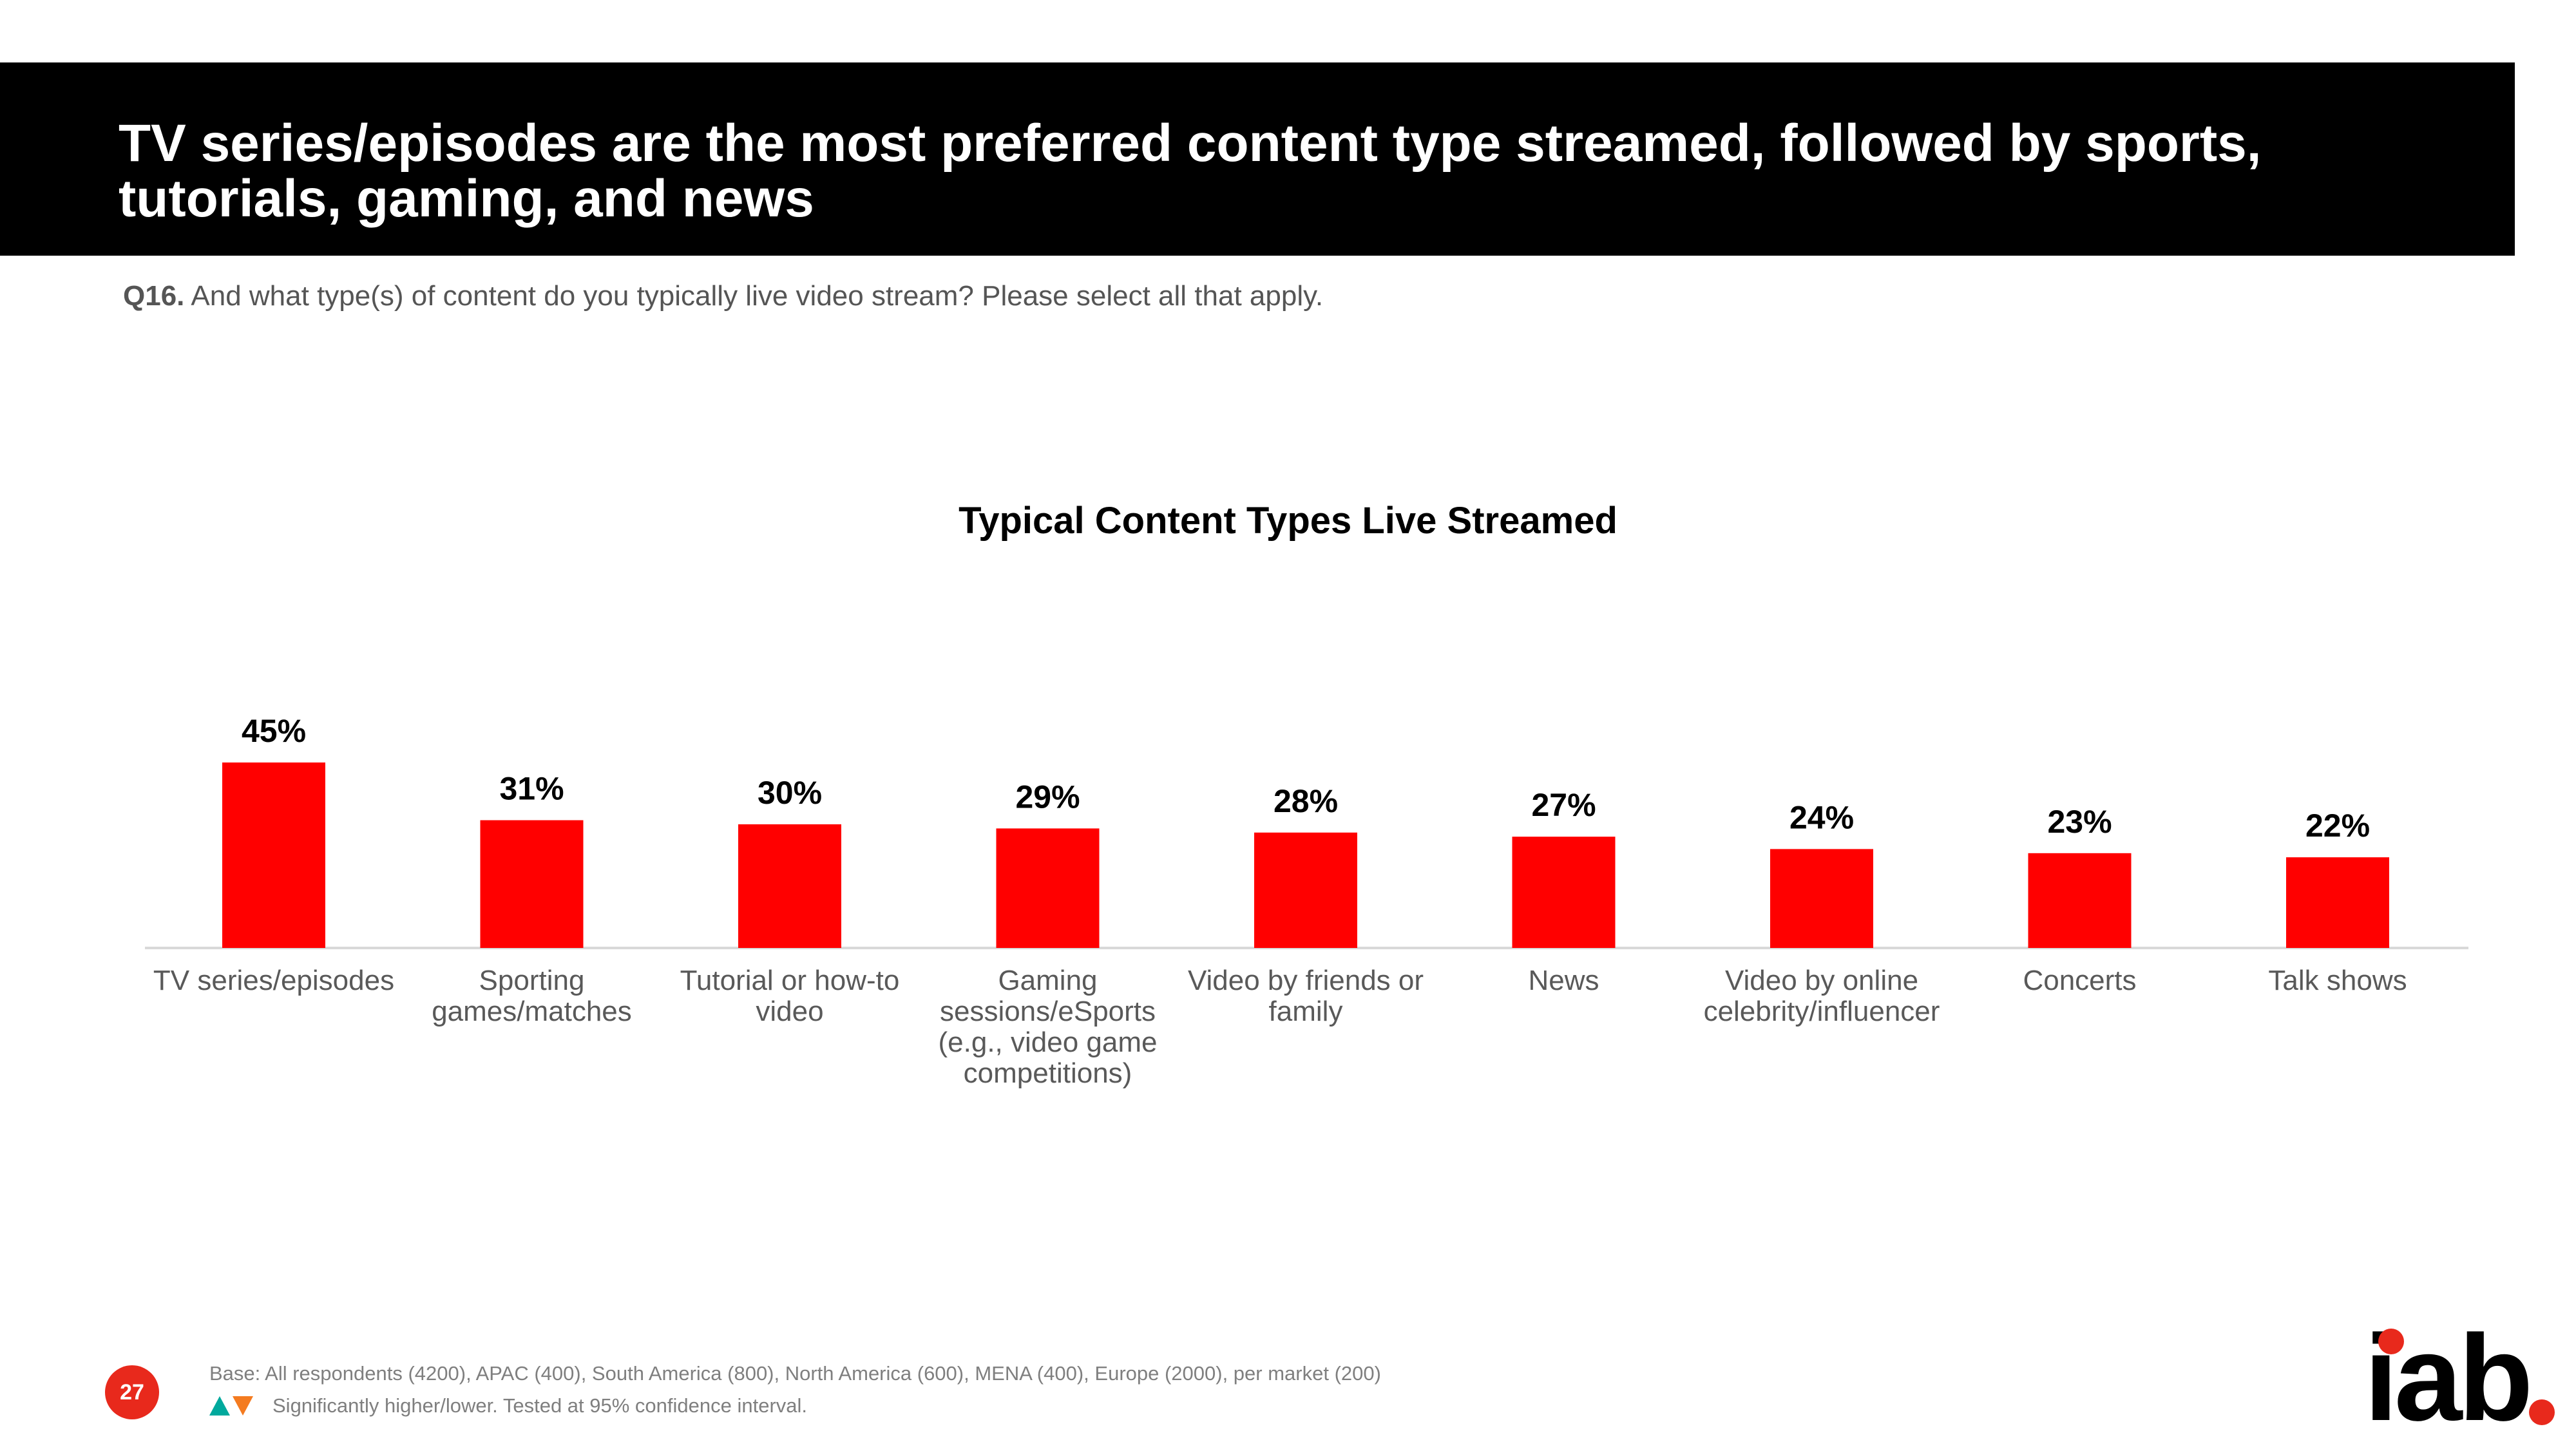 This screenshot has height=1449, width=2576. Describe the element at coordinates (2542, 1412) in the screenshot. I see `logo-period-icon` at that location.